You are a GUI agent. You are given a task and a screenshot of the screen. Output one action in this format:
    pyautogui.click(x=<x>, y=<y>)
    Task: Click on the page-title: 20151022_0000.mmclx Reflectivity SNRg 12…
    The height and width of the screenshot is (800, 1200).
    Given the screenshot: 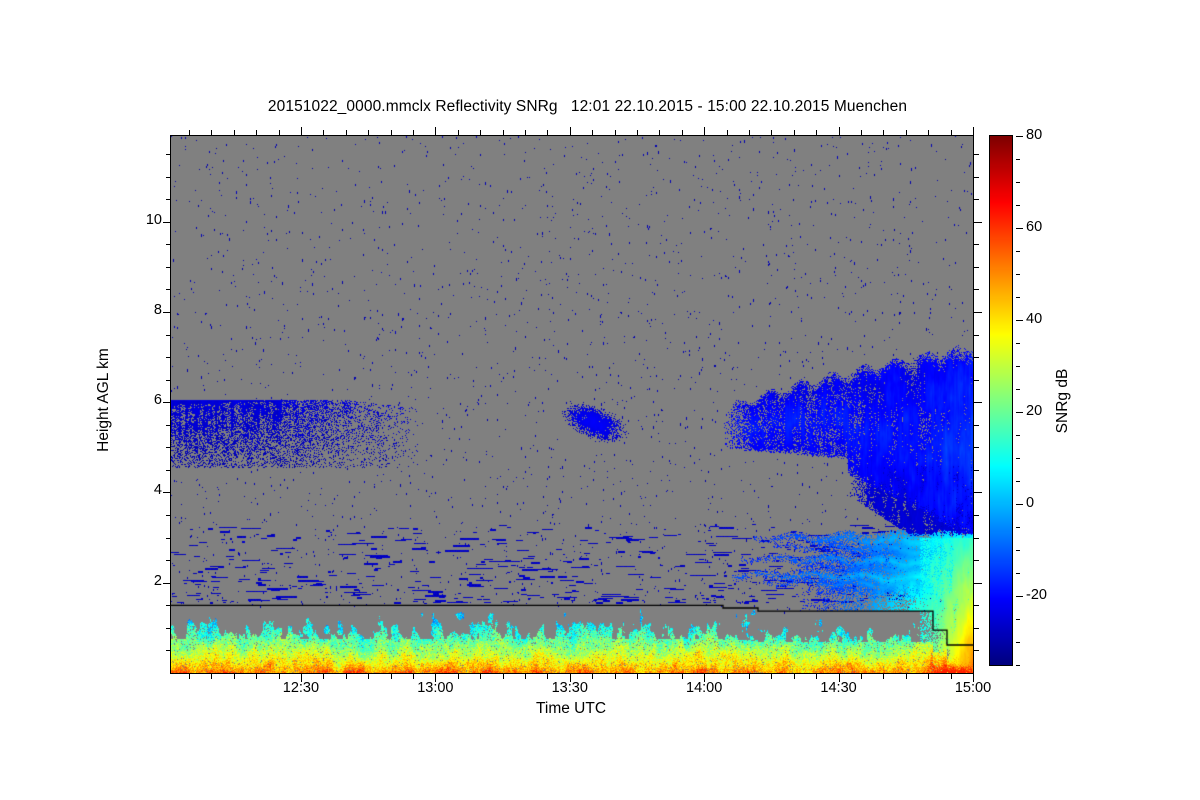 What is the action you would take?
    pyautogui.click(x=587, y=106)
    